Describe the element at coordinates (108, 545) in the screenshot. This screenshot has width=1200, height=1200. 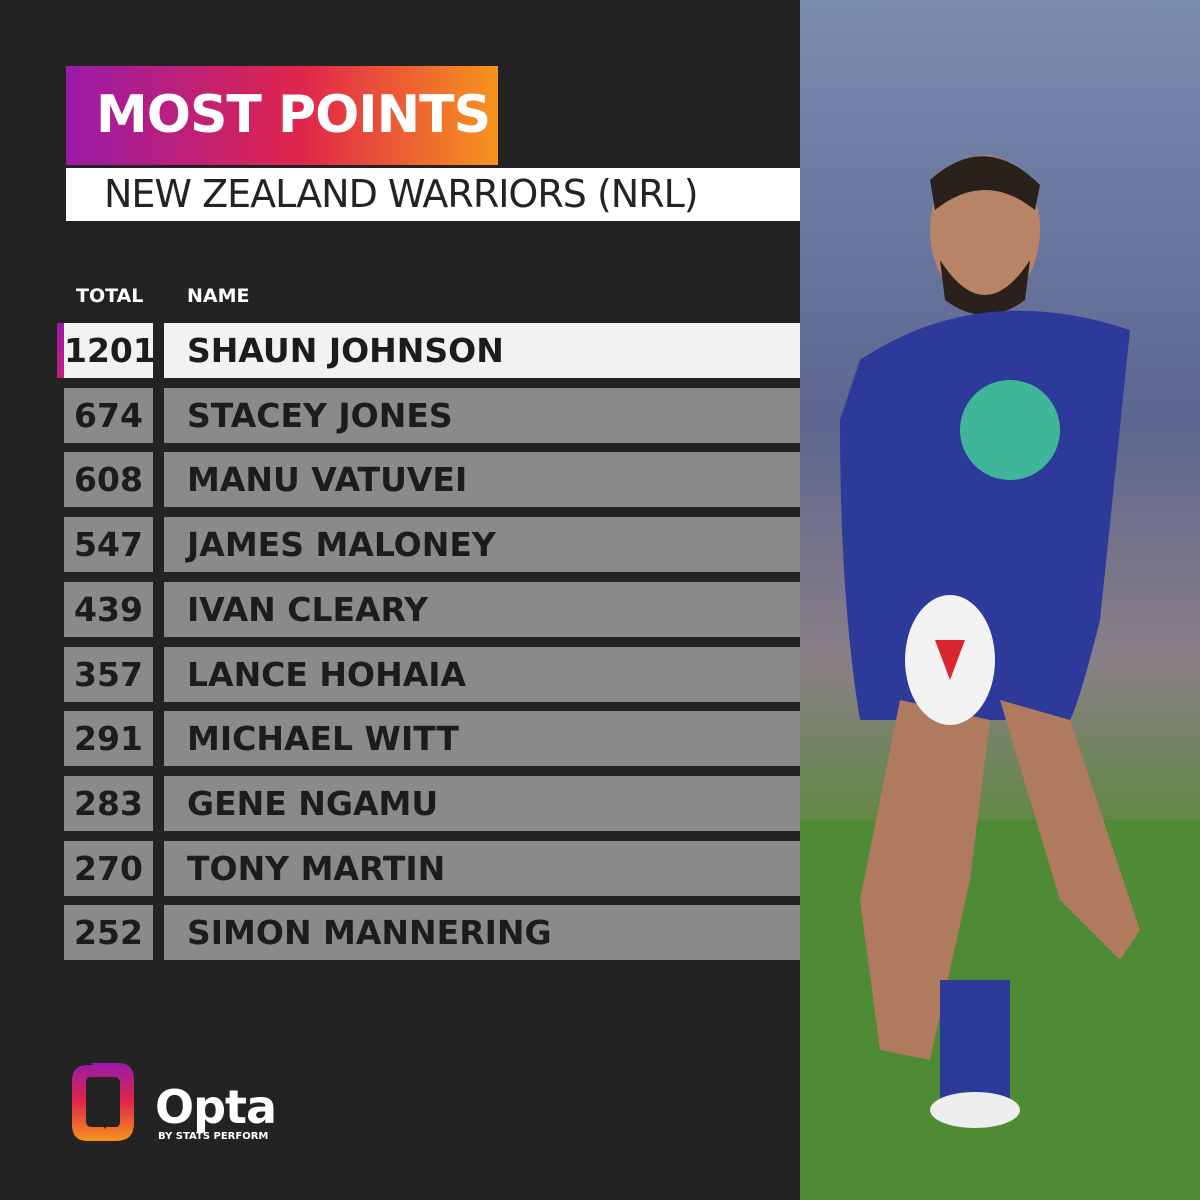
I see `total-cell: 547` at that location.